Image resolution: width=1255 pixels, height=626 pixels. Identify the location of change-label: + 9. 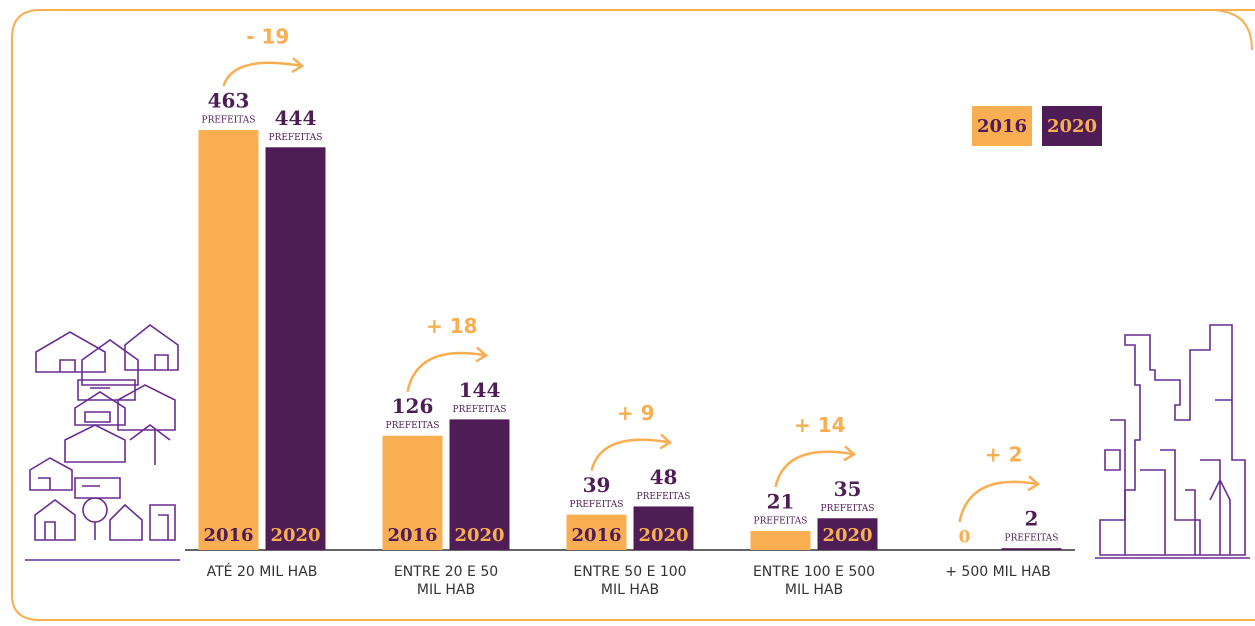
(636, 413).